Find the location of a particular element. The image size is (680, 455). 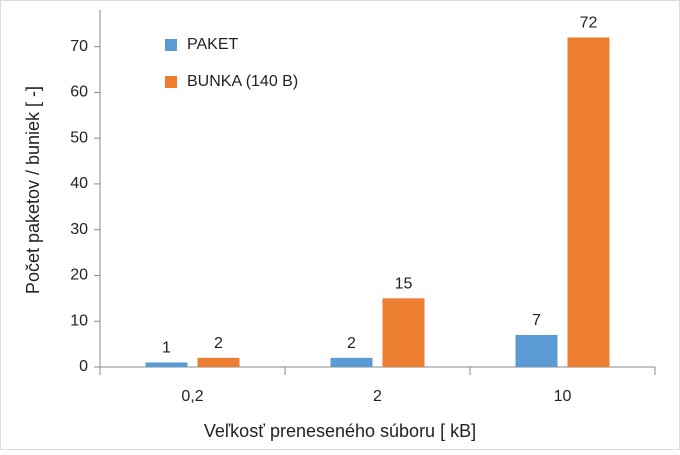

value-label: 7 is located at coordinates (536, 320).